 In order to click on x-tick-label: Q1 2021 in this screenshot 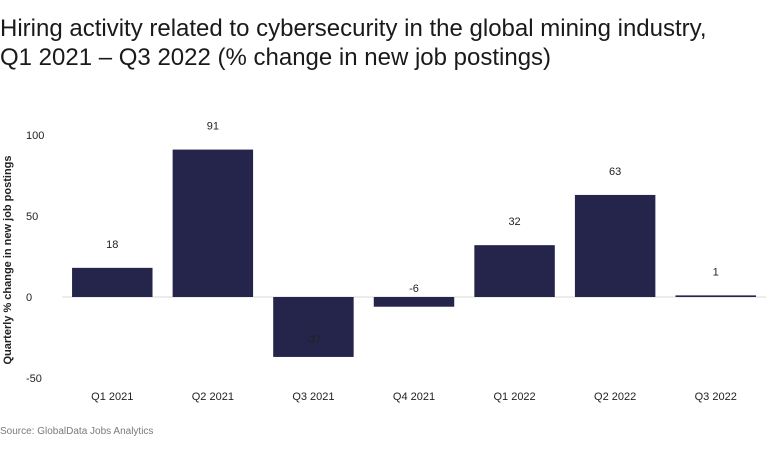, I will do `click(112, 397)`.